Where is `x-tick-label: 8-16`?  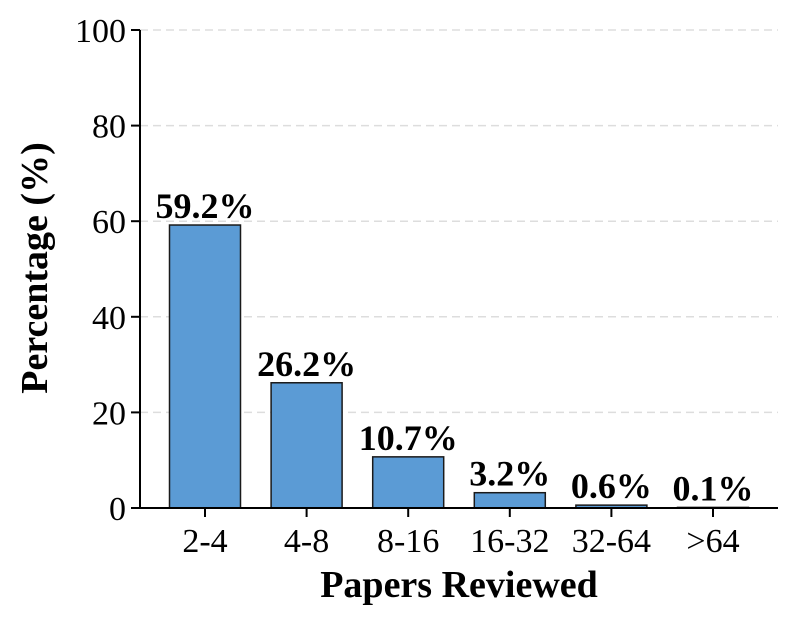
x-tick-label: 8-16 is located at coordinates (408, 541).